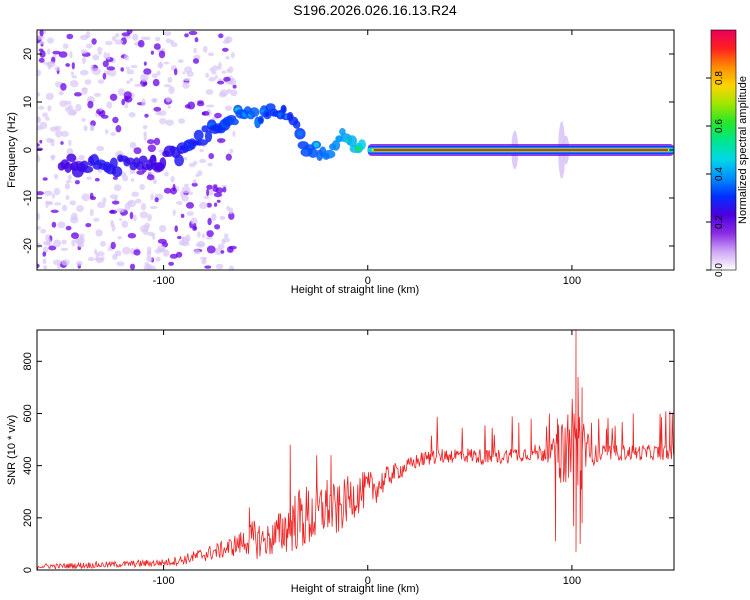  I want to click on y-tick-label: -20, so click(28, 246).